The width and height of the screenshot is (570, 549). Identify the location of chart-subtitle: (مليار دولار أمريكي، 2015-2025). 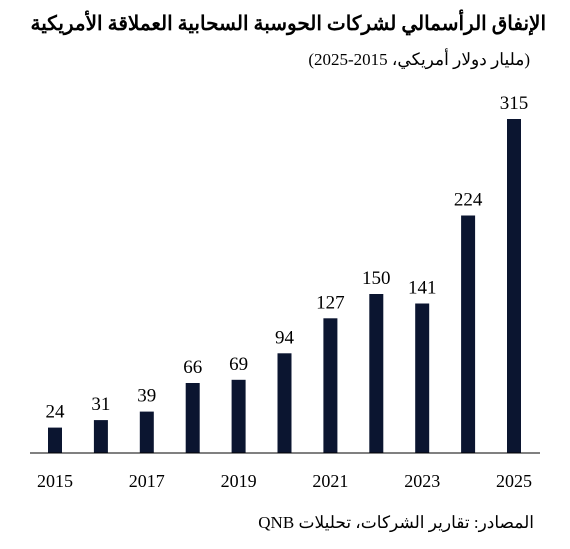
(419, 59).